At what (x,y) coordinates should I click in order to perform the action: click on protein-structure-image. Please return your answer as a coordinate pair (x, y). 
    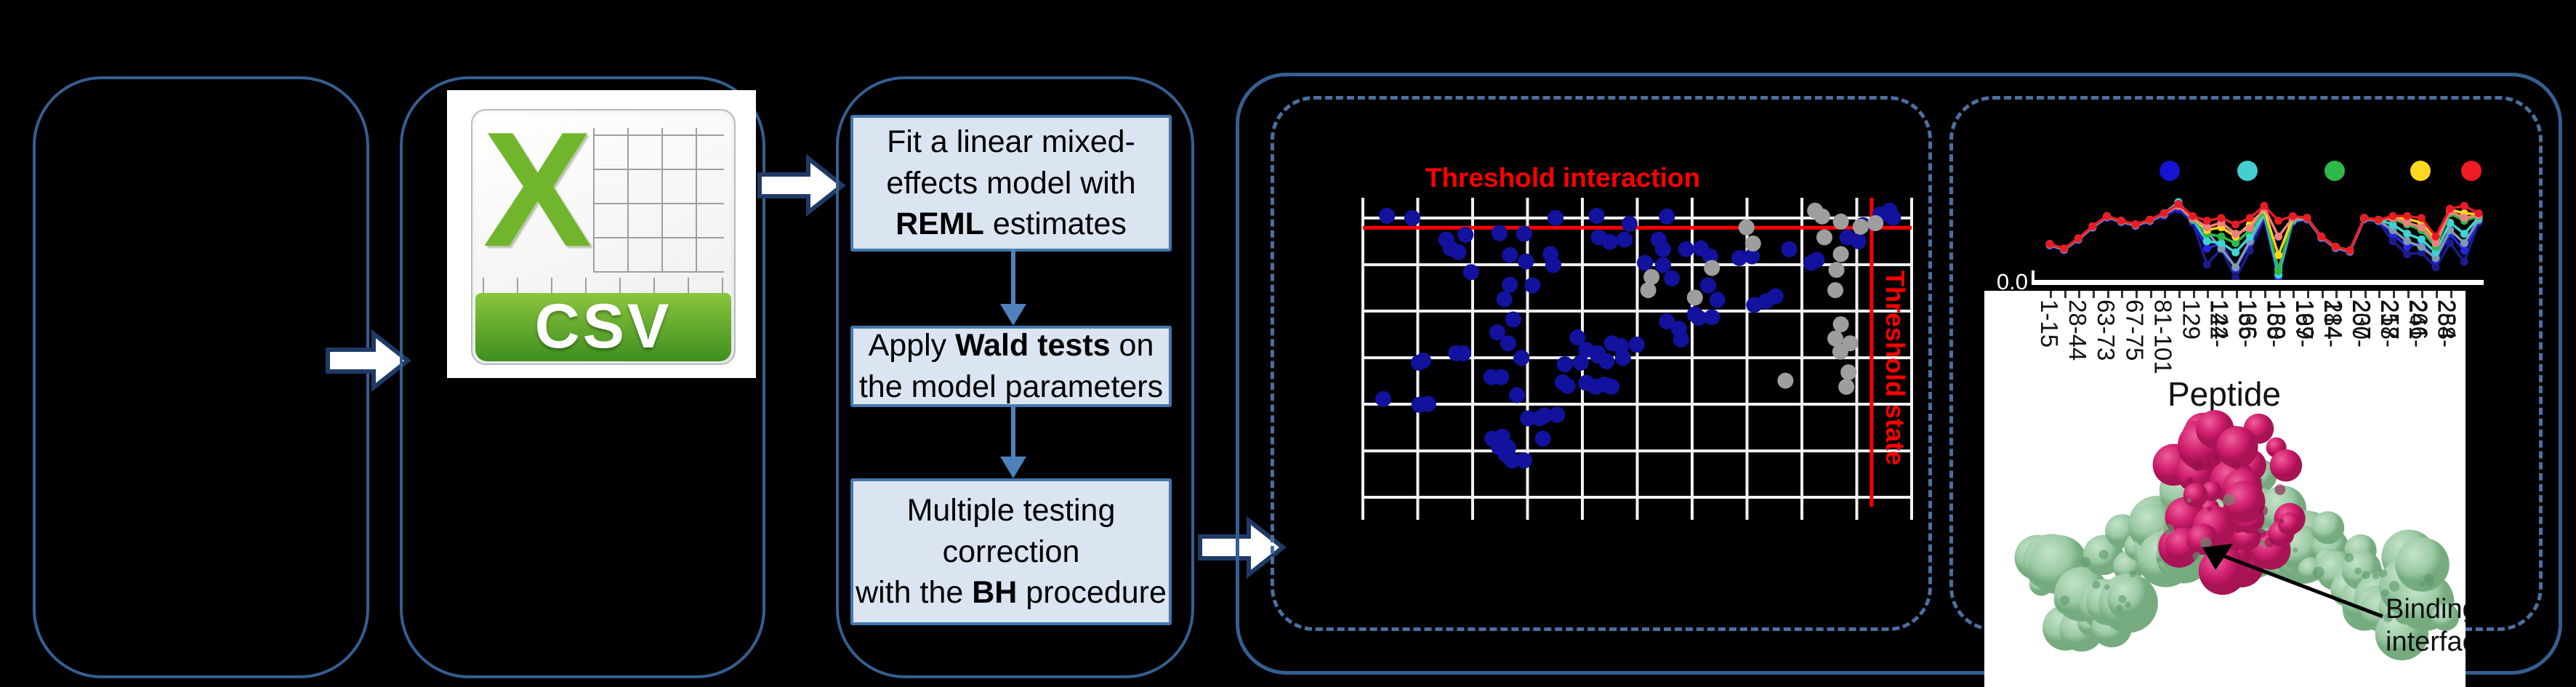
    Looking at the image, I should click on (2237, 535).